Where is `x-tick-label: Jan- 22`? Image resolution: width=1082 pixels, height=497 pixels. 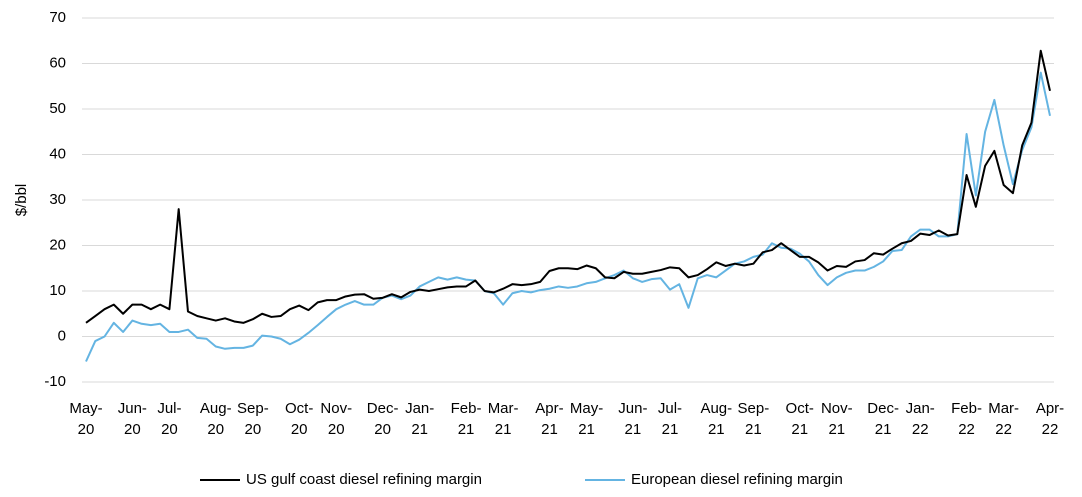 x-tick-label: Jan- 22 is located at coordinates (920, 419).